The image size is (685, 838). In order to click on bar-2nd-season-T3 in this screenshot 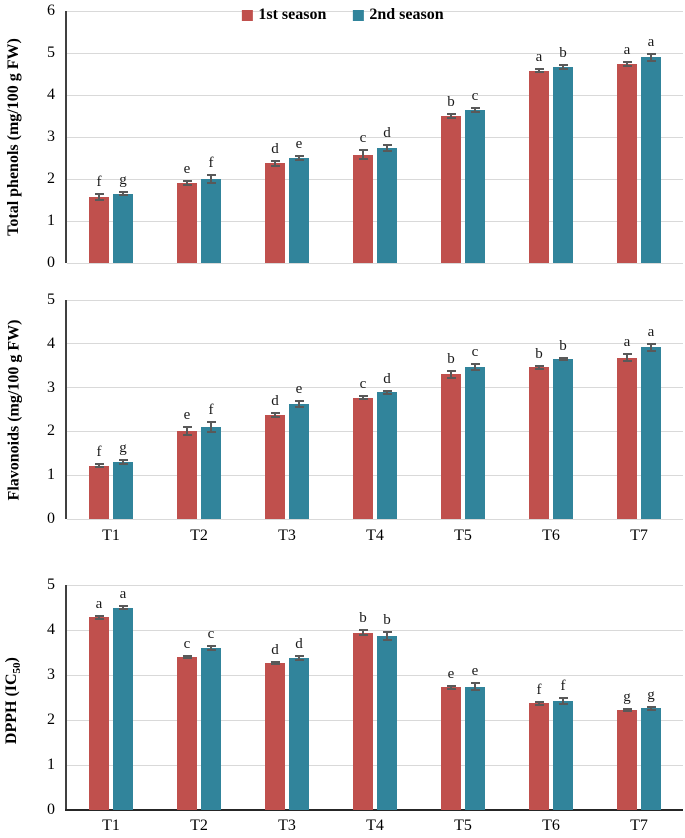, I will do `click(299, 210)`.